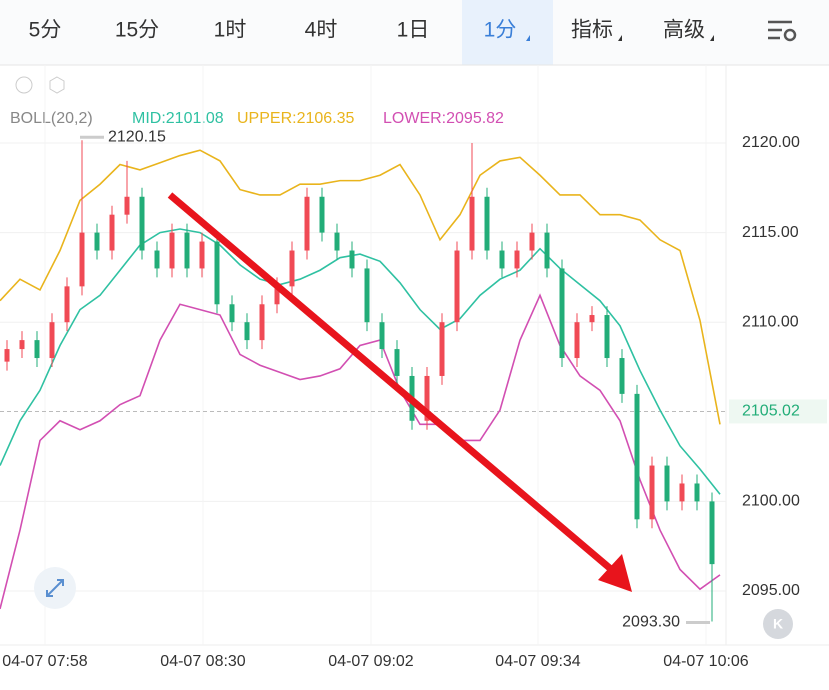 This screenshot has width=829, height=690. What do you see at coordinates (771, 411) in the screenshot?
I see `current-price-label: 2105.02` at bounding box center [771, 411].